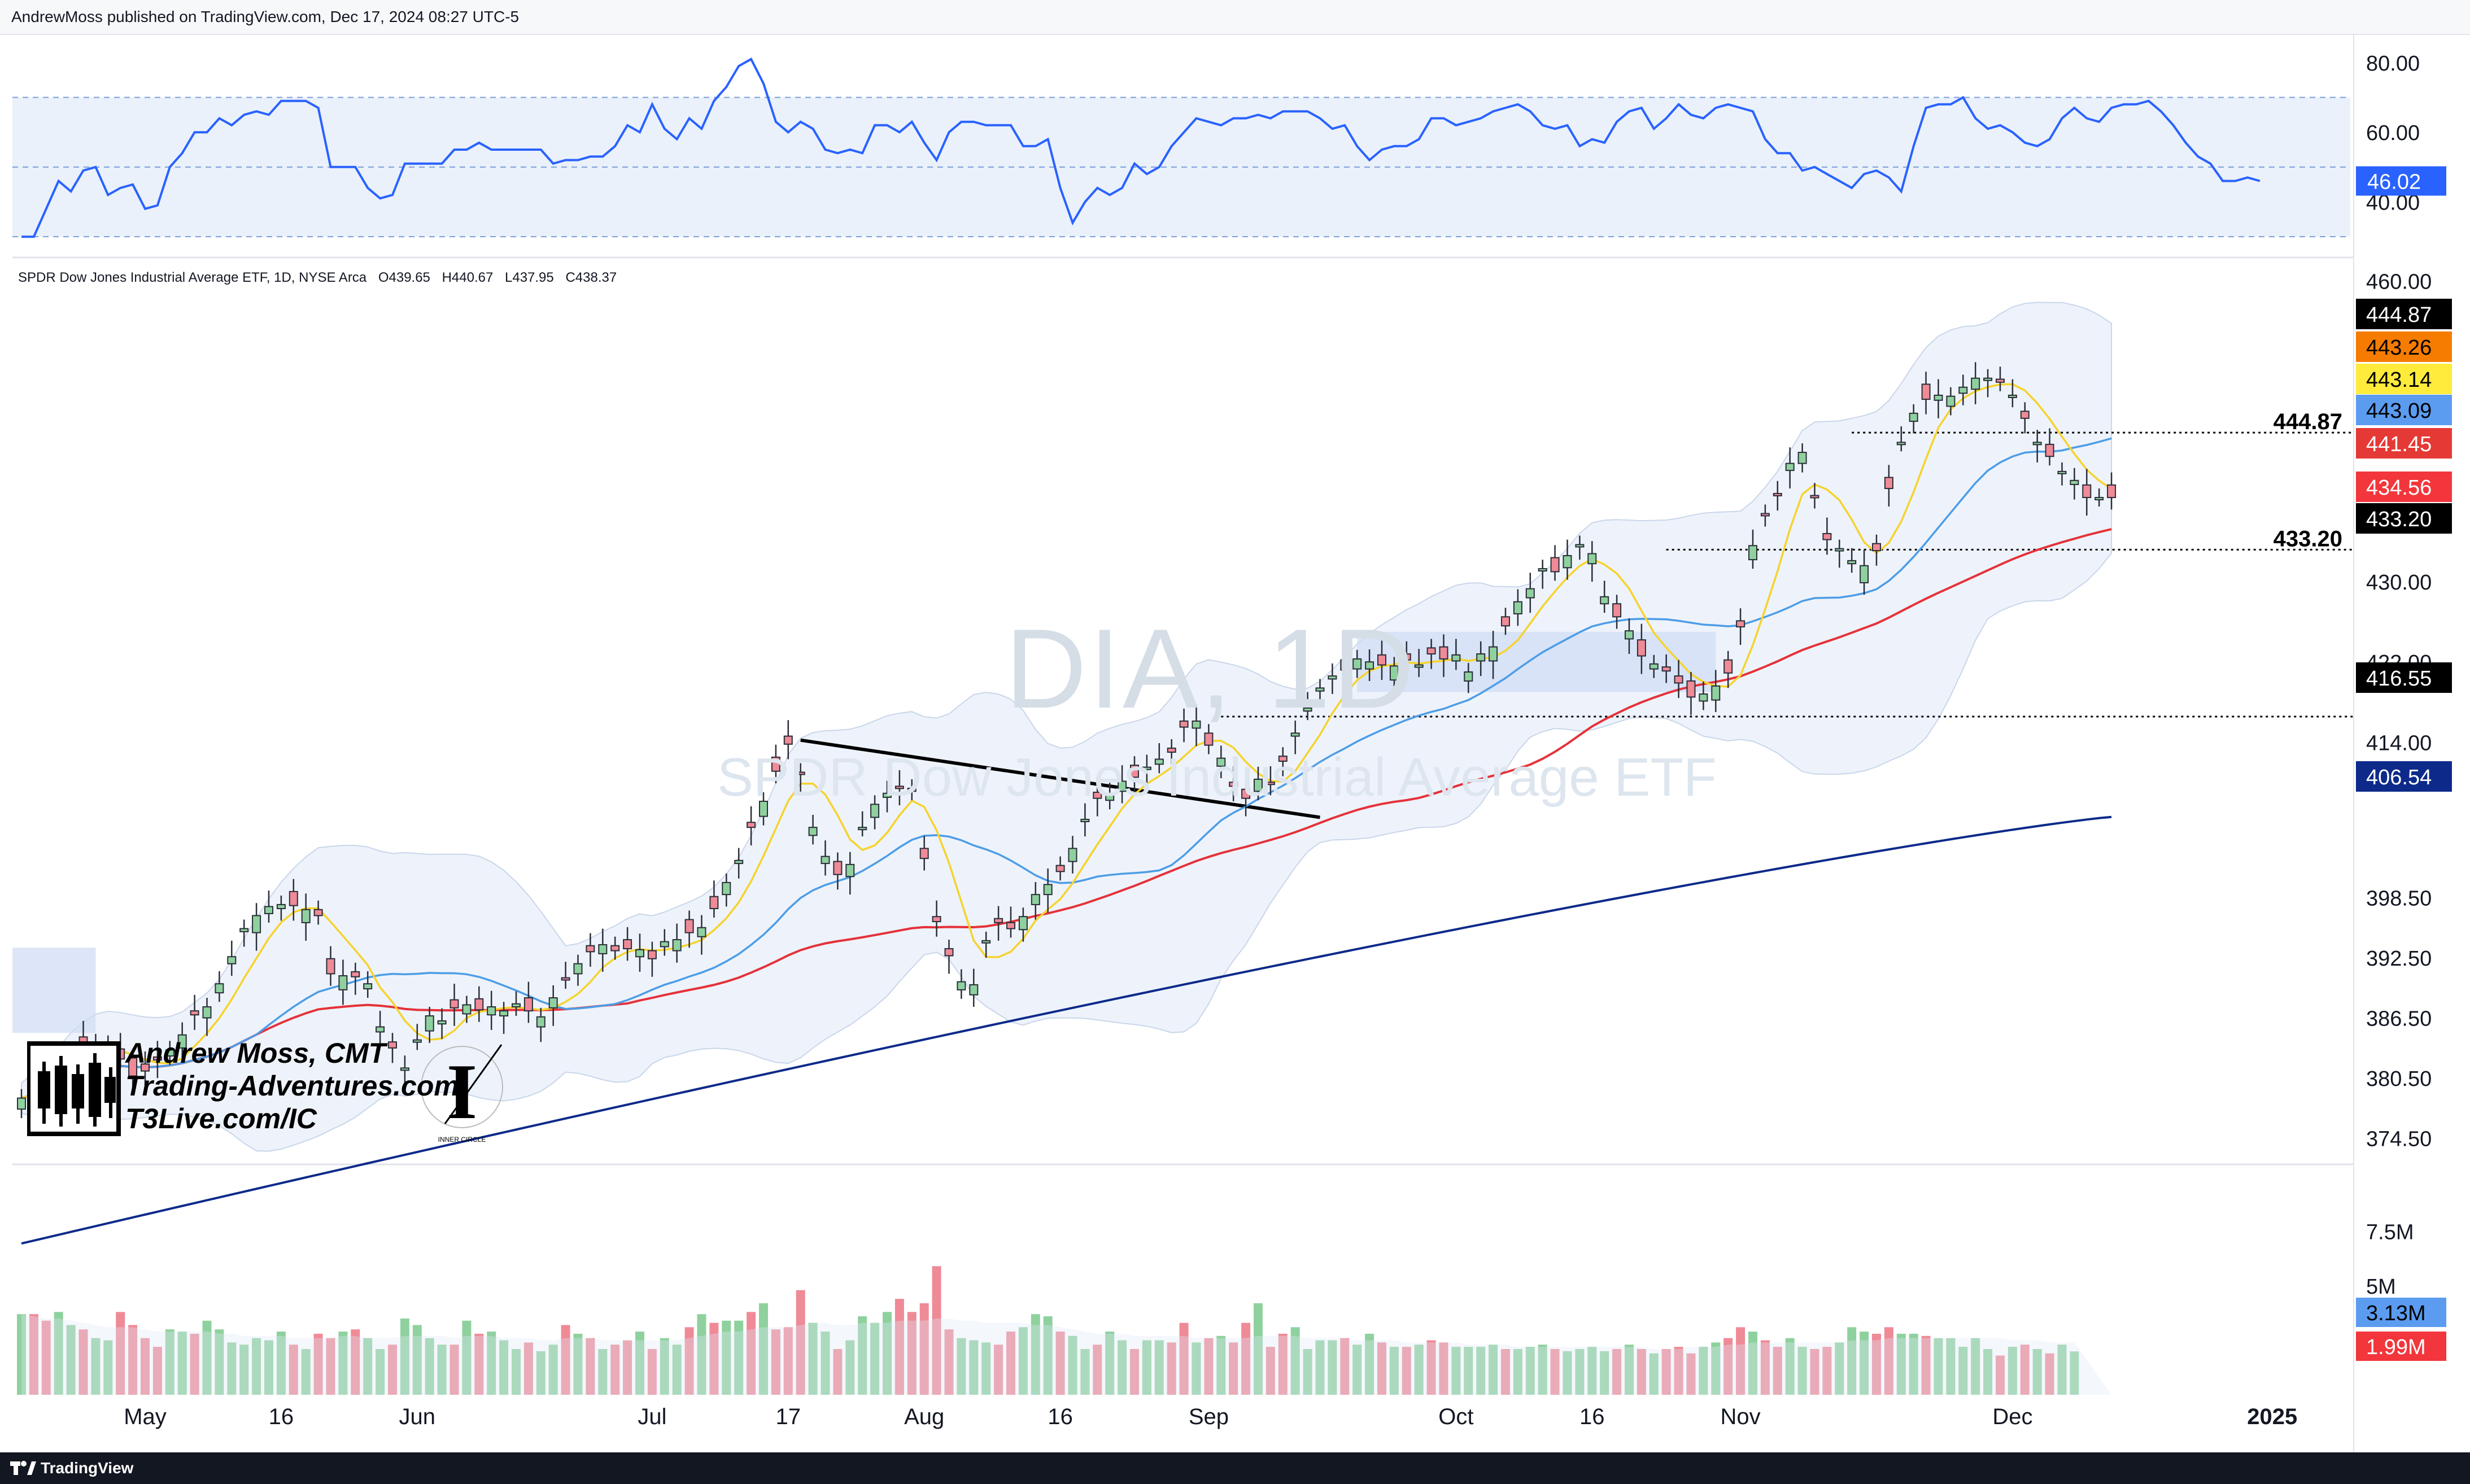 The height and width of the screenshot is (1484, 2470). I want to click on name-watermark: SPDR Dow Jones Industrial Average ETF, so click(1217, 777).